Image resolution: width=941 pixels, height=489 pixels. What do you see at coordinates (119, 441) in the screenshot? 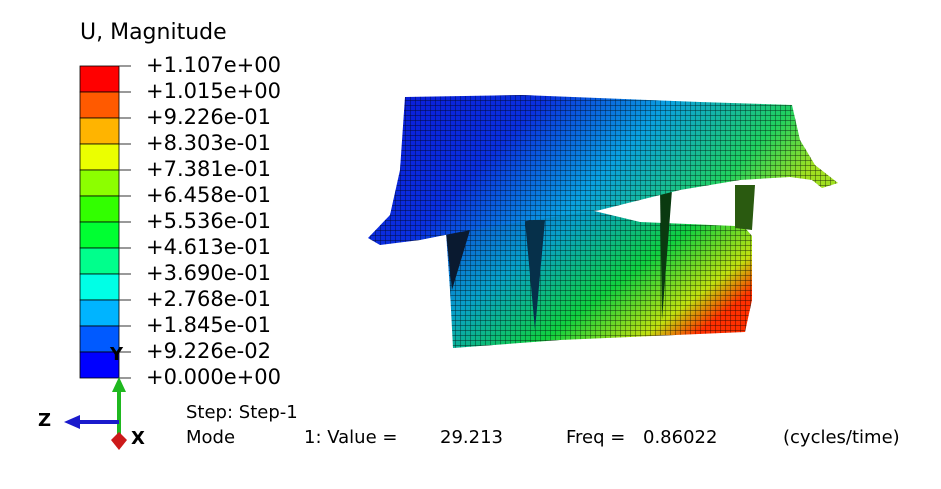
I see `x-axis-marker` at bounding box center [119, 441].